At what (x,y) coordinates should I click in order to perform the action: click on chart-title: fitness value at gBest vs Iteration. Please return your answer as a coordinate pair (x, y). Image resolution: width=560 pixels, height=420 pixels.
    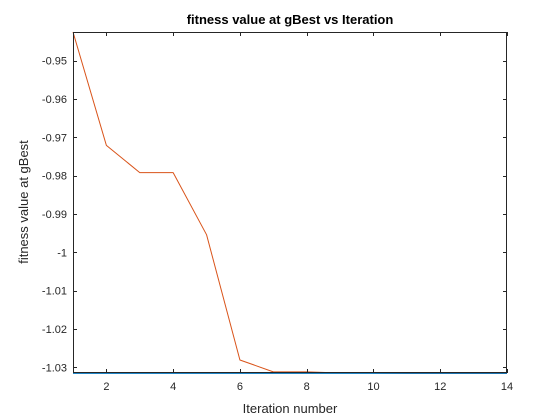
    Looking at the image, I should click on (290, 19).